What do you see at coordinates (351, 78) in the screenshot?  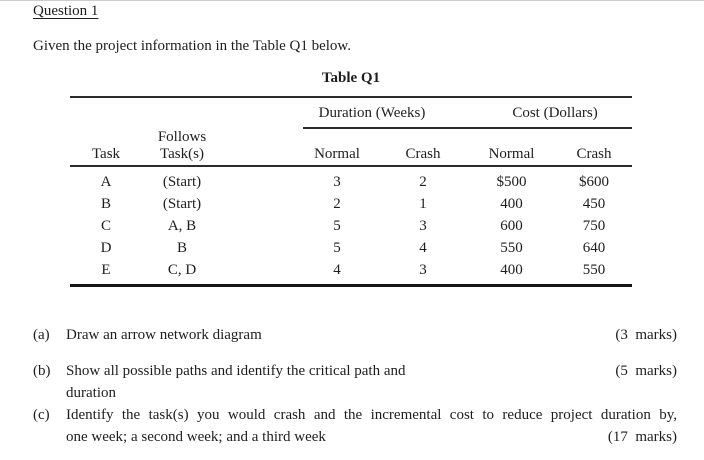 I see `table-title: Table Q1` at bounding box center [351, 78].